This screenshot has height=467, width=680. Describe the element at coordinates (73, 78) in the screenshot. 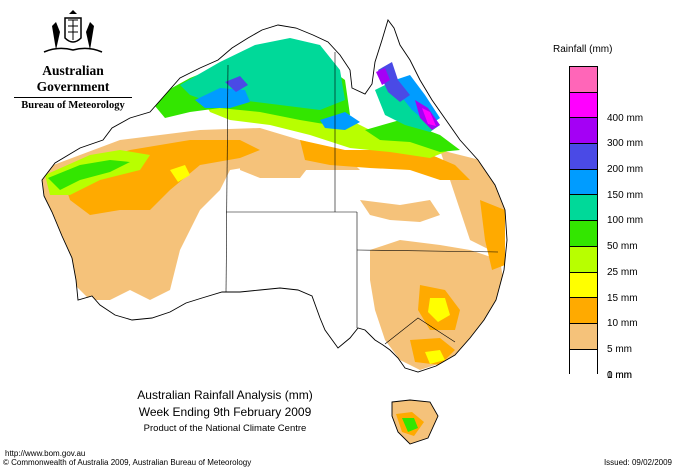

I see `government-name: Australian Government` at that location.